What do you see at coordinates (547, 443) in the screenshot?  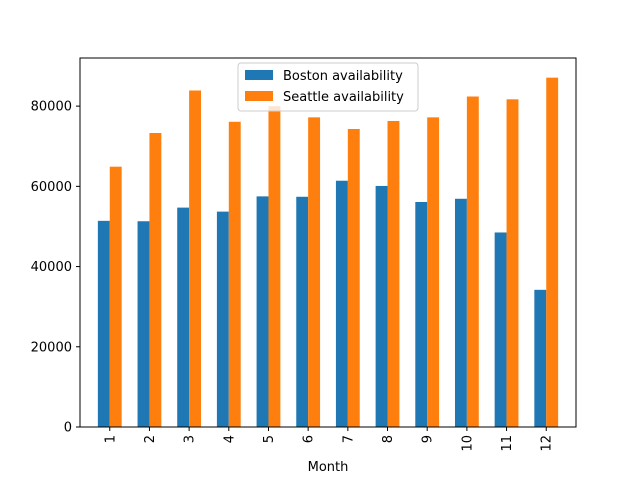 I see `x-tick-label: 12` at bounding box center [547, 443].